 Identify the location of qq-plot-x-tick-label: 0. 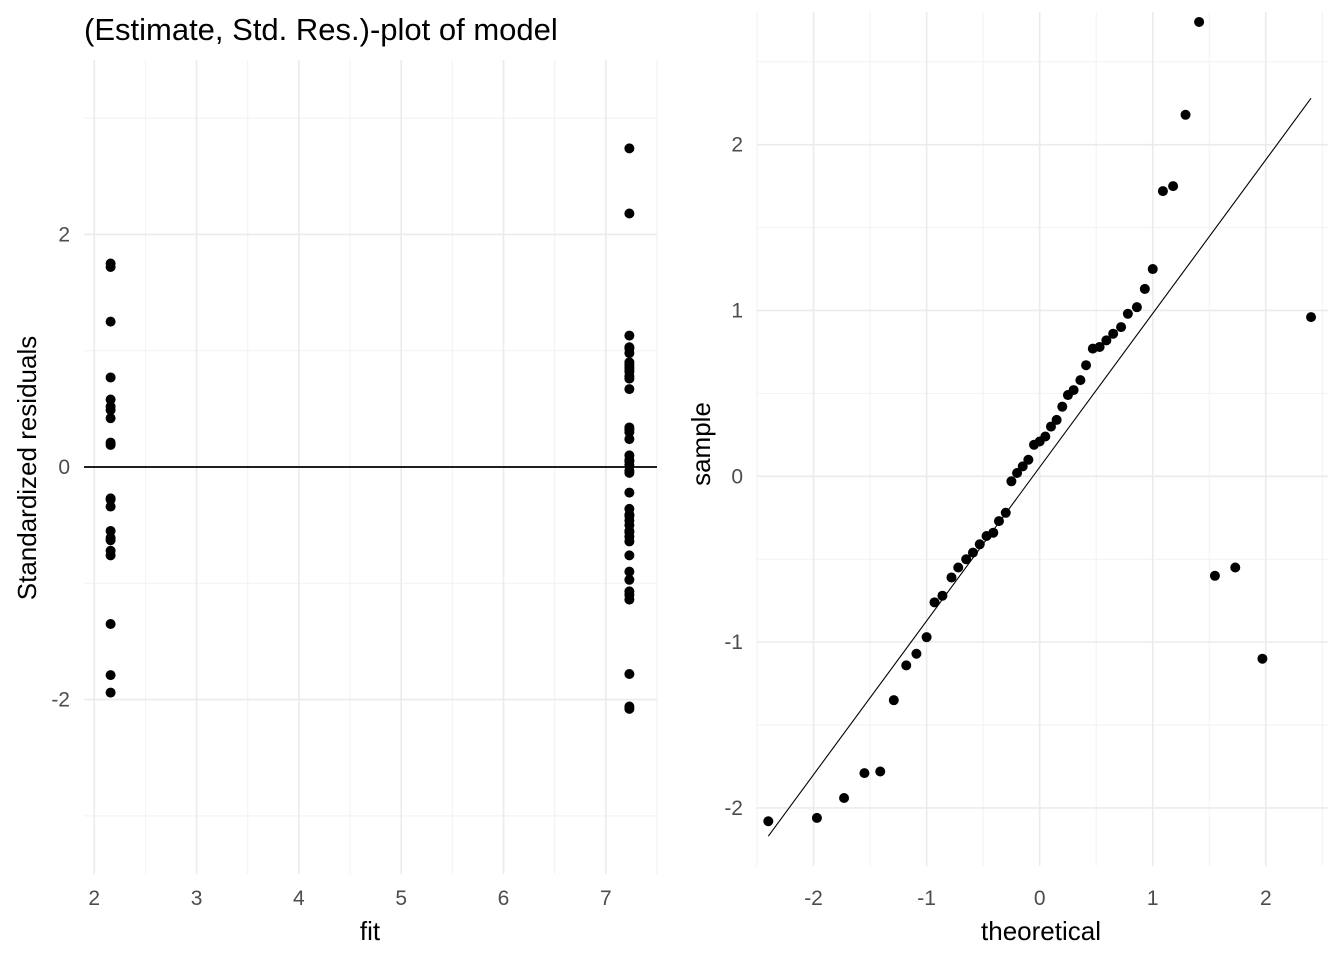
(1040, 898).